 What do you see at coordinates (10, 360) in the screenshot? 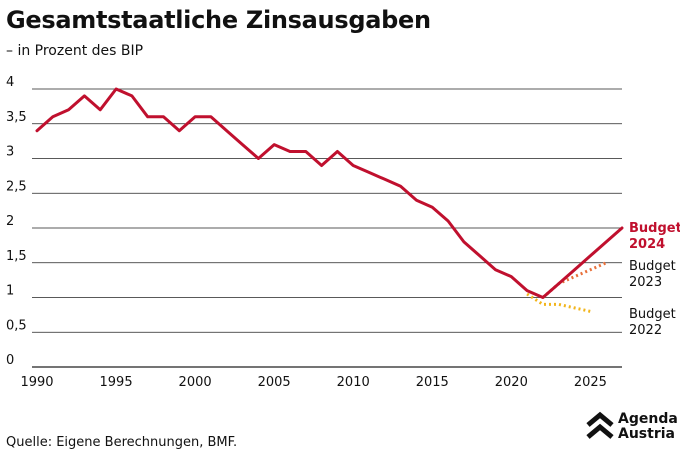
I see `y-tick-label: 0` at bounding box center [10, 360].